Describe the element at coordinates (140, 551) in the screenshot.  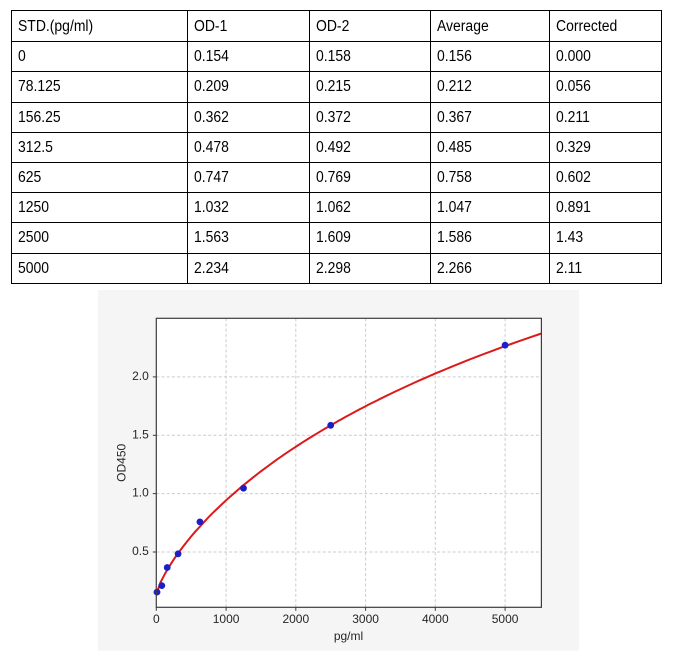
I see `svg-text: 0.5` at that location.